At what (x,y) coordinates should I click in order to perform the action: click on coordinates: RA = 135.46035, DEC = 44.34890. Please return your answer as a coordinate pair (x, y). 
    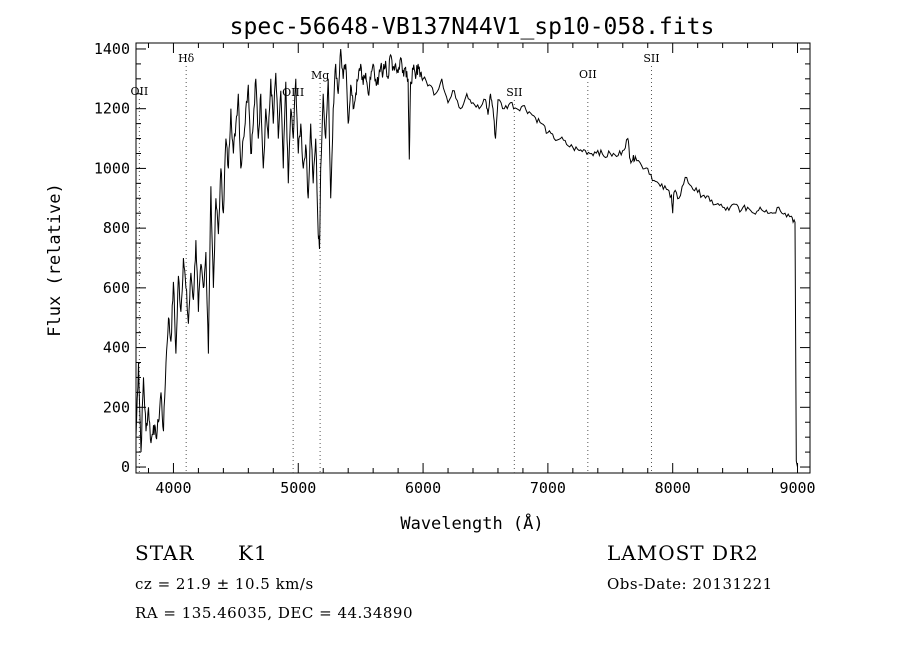
    Looking at the image, I should click on (274, 613).